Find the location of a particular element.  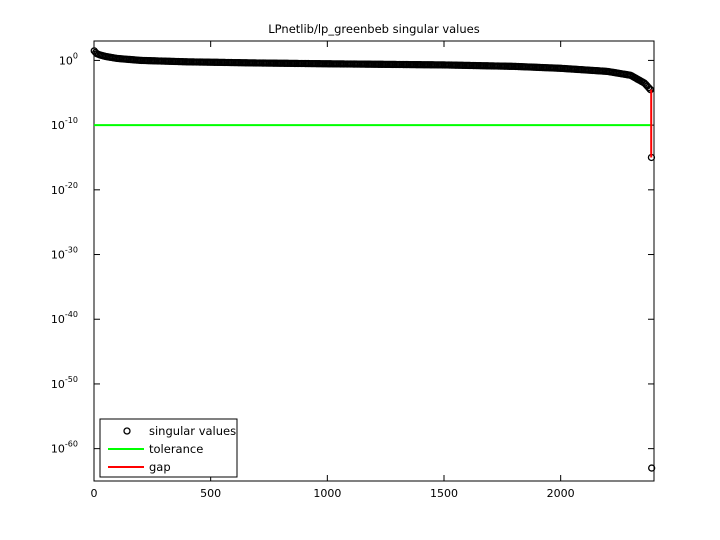

chart-title: LPnetlib/lp_greenbeb singular values is located at coordinates (373, 29).